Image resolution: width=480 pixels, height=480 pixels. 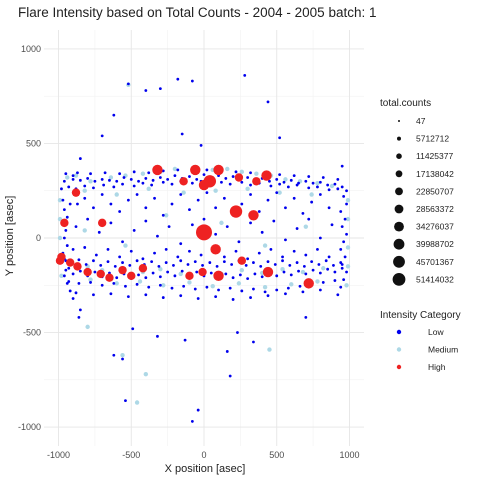 What do you see at coordinates (443, 350) in the screenshot?
I see `color-legend-label: Medium` at bounding box center [443, 350].